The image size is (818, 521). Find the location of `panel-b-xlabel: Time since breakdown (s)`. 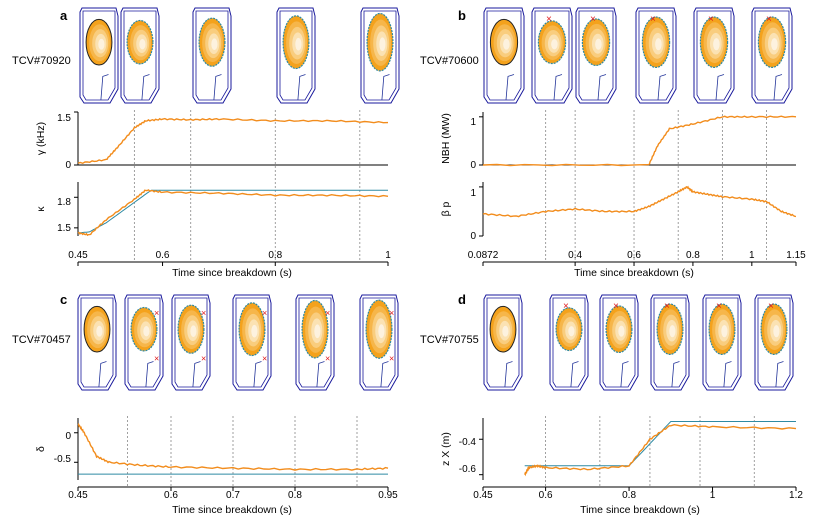

panel-b-xlabel: Time since breakdown (s) is located at coordinates (634, 273).